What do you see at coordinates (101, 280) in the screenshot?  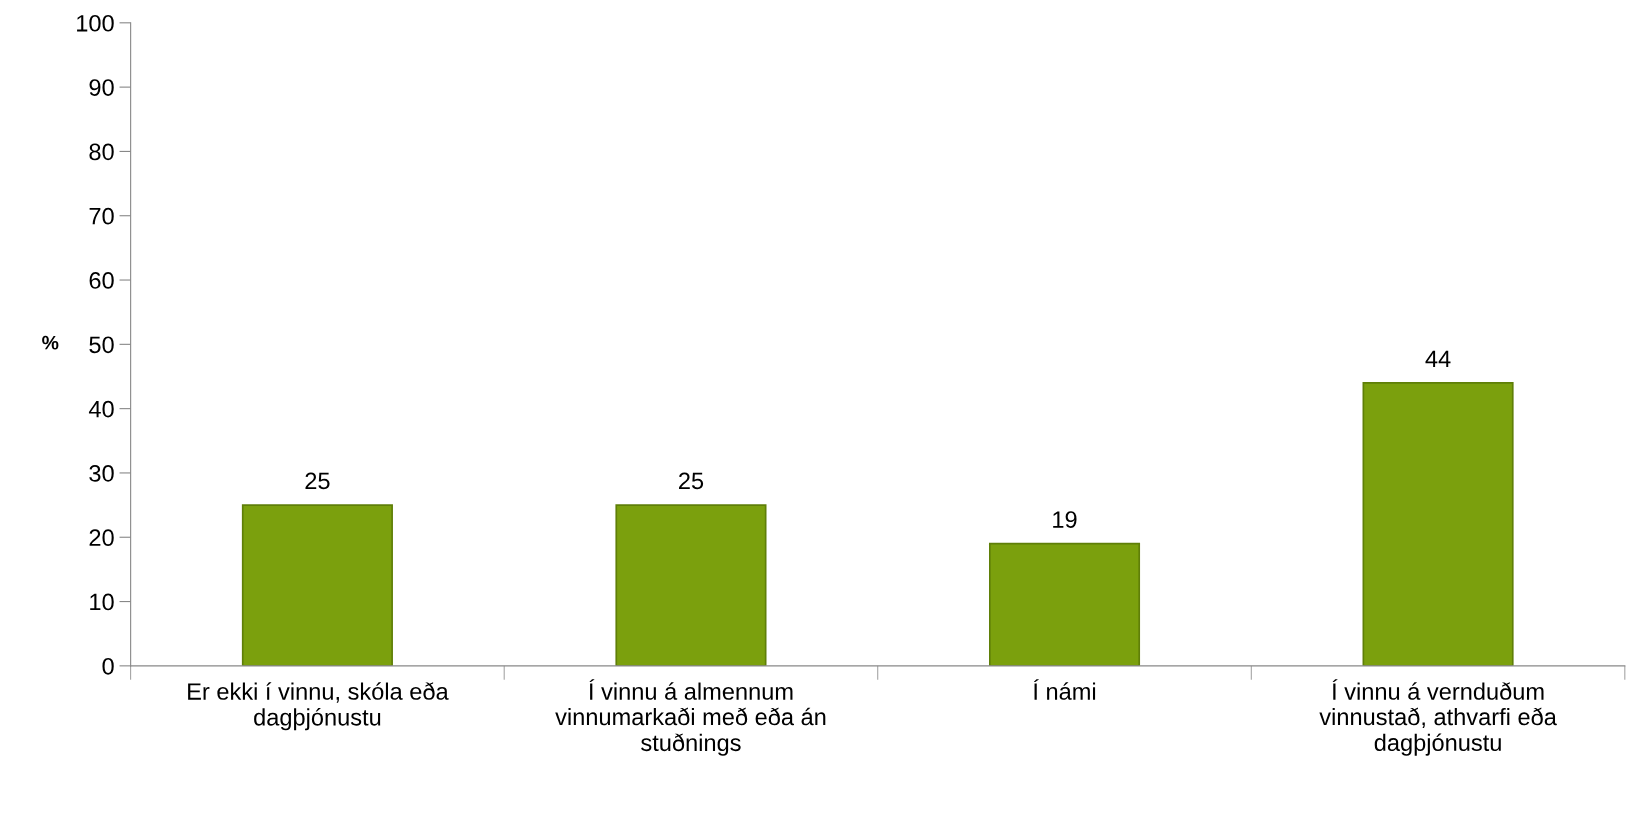 I see `y-tick-label: 60` at bounding box center [101, 280].